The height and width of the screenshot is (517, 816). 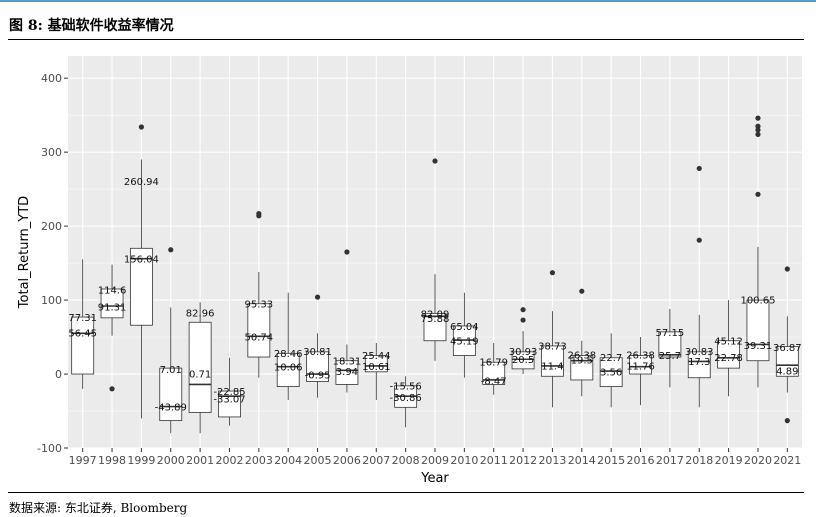 What do you see at coordinates (288, 460) in the screenshot?
I see `x-tick-label: 2004` at bounding box center [288, 460].